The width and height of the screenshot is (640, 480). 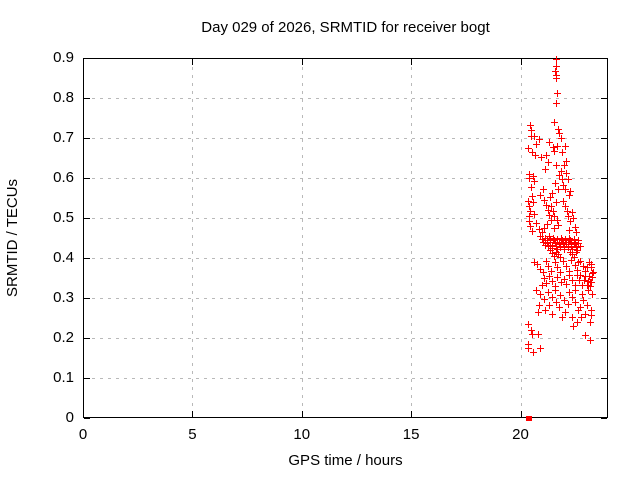 I want to click on y-tick-label: 0.8, so click(x=63, y=97).